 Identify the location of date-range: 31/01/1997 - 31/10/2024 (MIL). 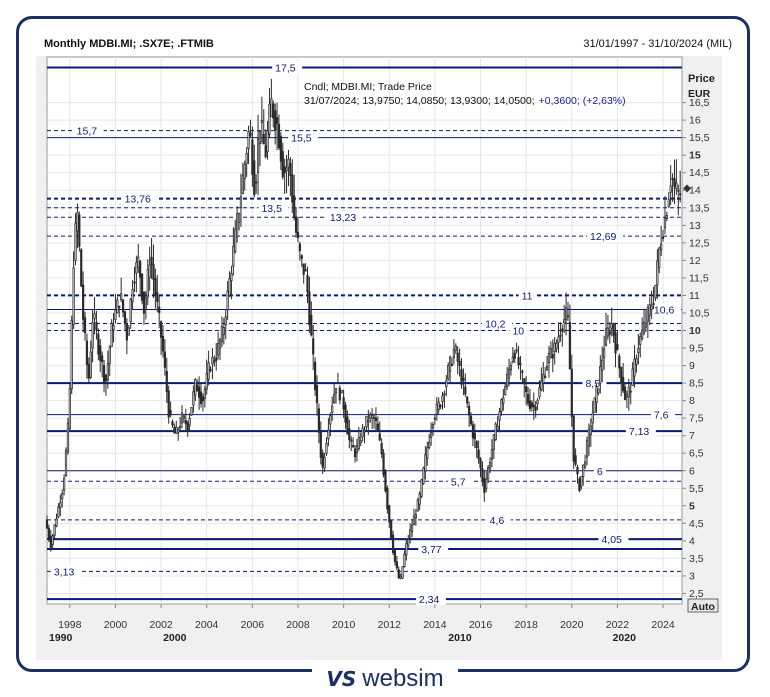
(657, 44).